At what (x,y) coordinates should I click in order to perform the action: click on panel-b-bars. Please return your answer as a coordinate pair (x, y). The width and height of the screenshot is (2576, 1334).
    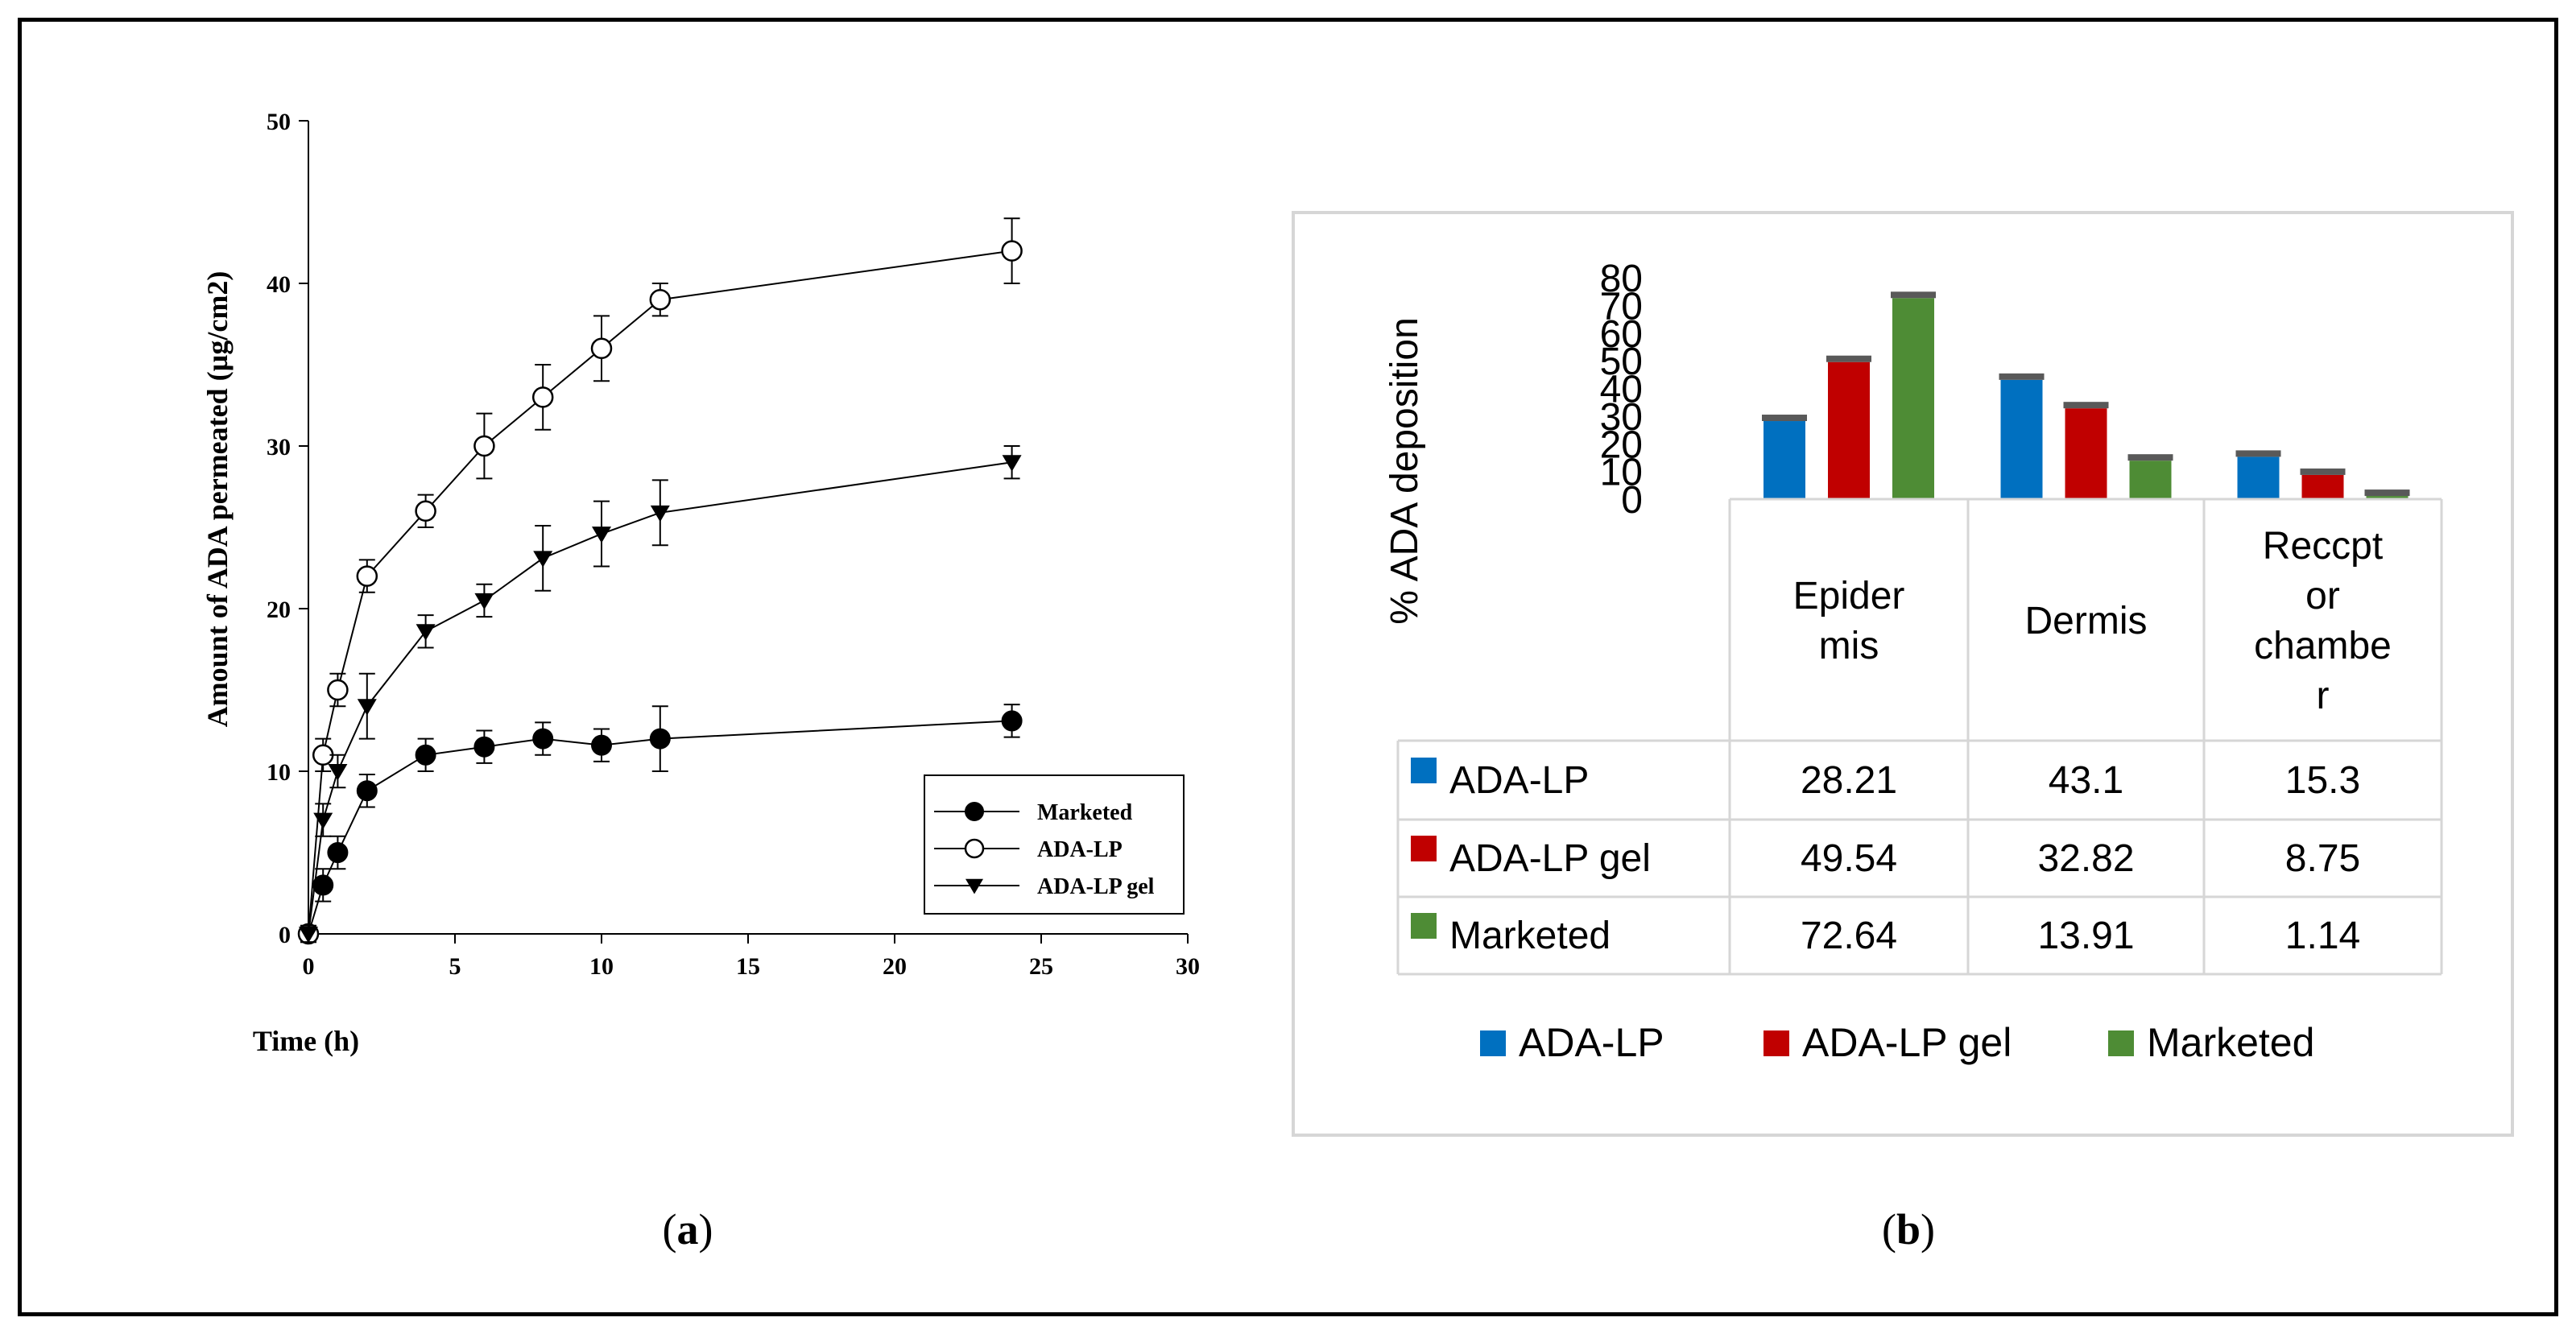
    Looking at the image, I should click on (2086, 395).